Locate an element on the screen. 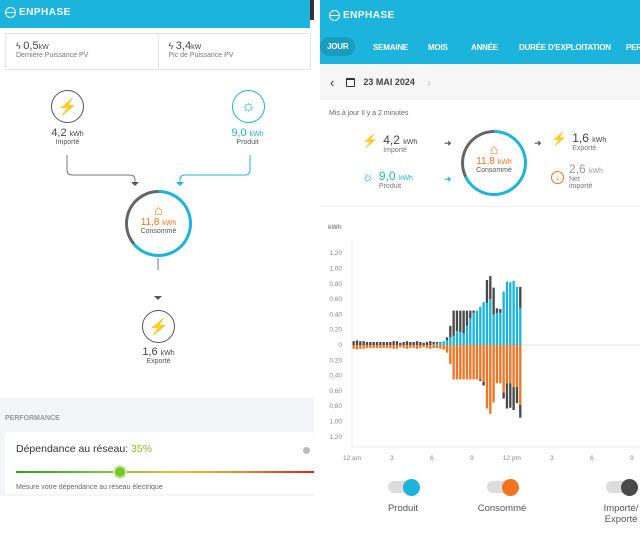  bar-exported is located at coordinates (507, 396).